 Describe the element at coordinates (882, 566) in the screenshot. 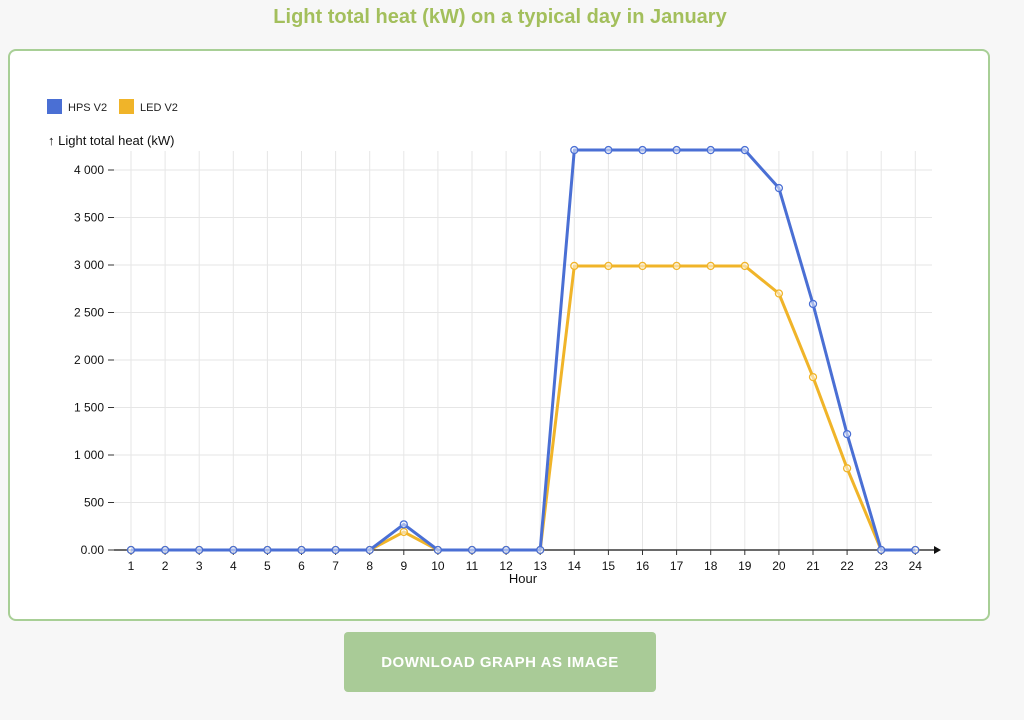

I see `x-tick-label: 23` at that location.